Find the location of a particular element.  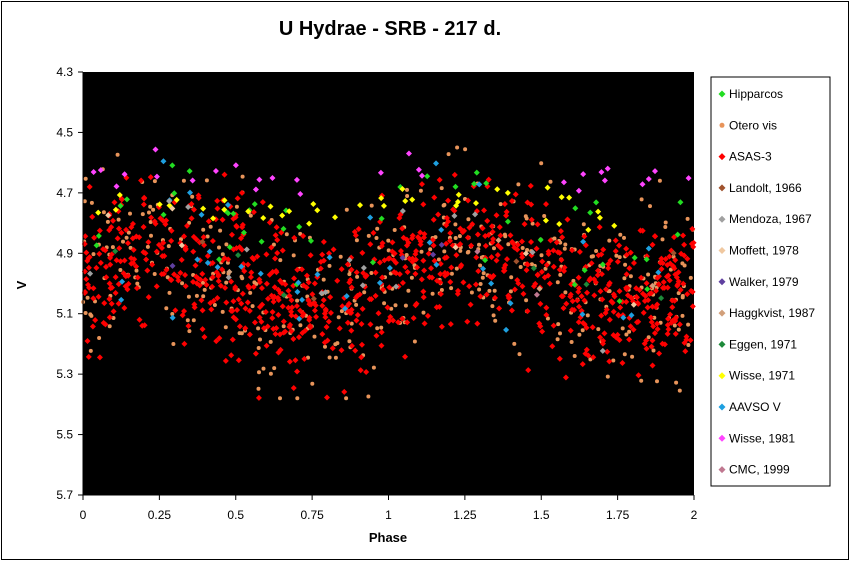

legend-item: Mendoza, 1967 is located at coordinates (765, 219).